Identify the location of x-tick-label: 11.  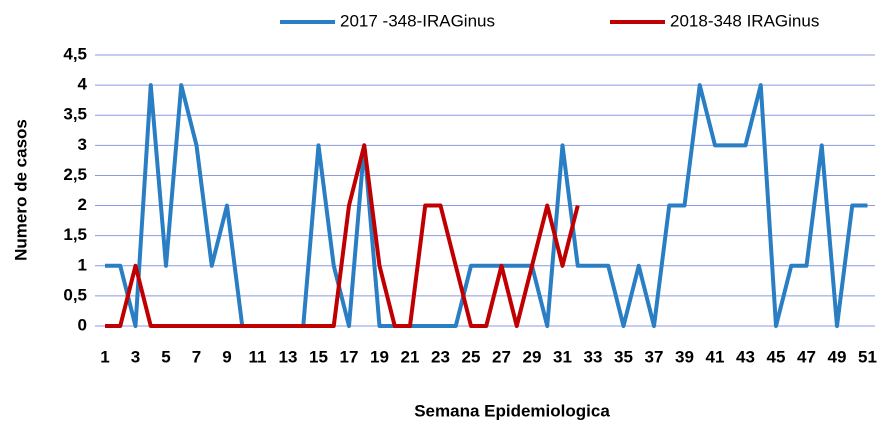
(258, 356).